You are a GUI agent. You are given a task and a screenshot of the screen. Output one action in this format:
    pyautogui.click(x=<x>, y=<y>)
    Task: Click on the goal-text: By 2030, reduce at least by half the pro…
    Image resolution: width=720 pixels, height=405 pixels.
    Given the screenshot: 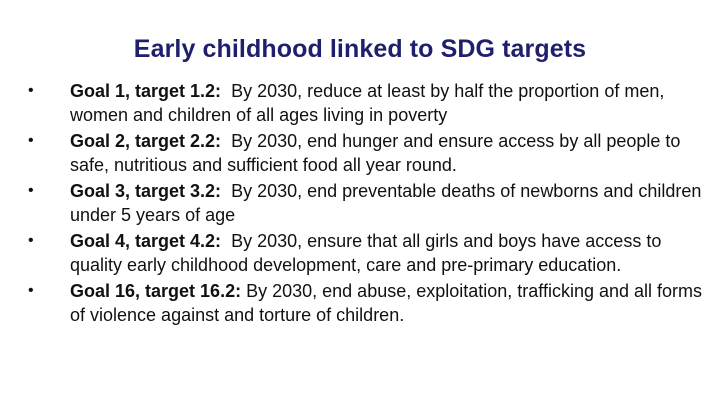 What is the action you would take?
    pyautogui.click(x=367, y=103)
    